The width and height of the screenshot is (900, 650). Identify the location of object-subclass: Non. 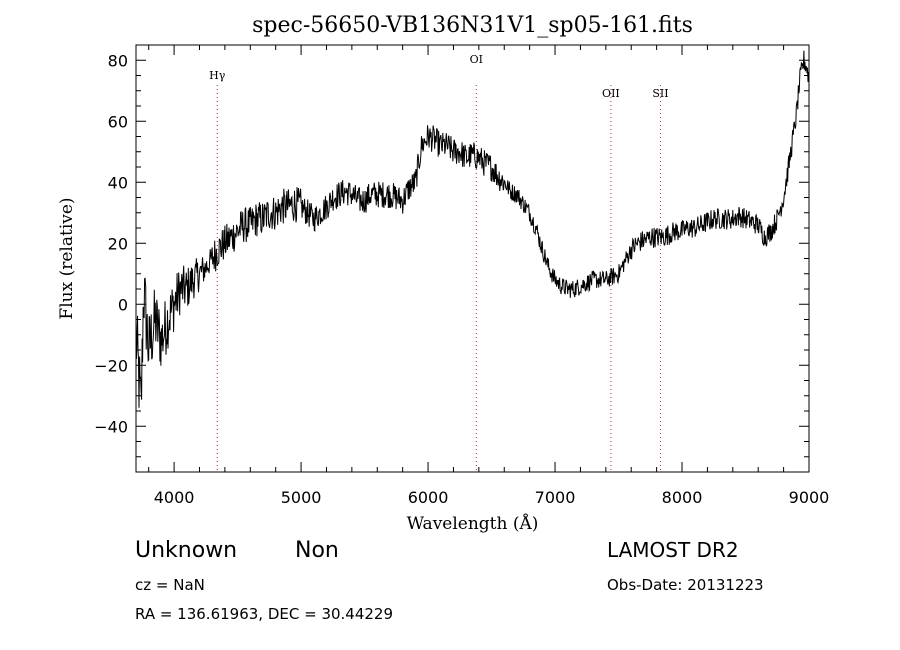
(317, 550).